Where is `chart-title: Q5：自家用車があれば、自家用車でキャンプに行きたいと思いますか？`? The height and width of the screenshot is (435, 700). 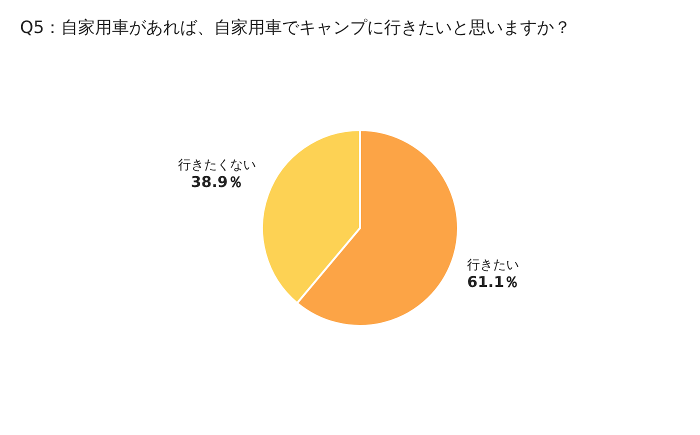
chart-title: Q5：自家用車があれば、自家用車でキャンプに行きたいと思いますか？ is located at coordinates (296, 28).